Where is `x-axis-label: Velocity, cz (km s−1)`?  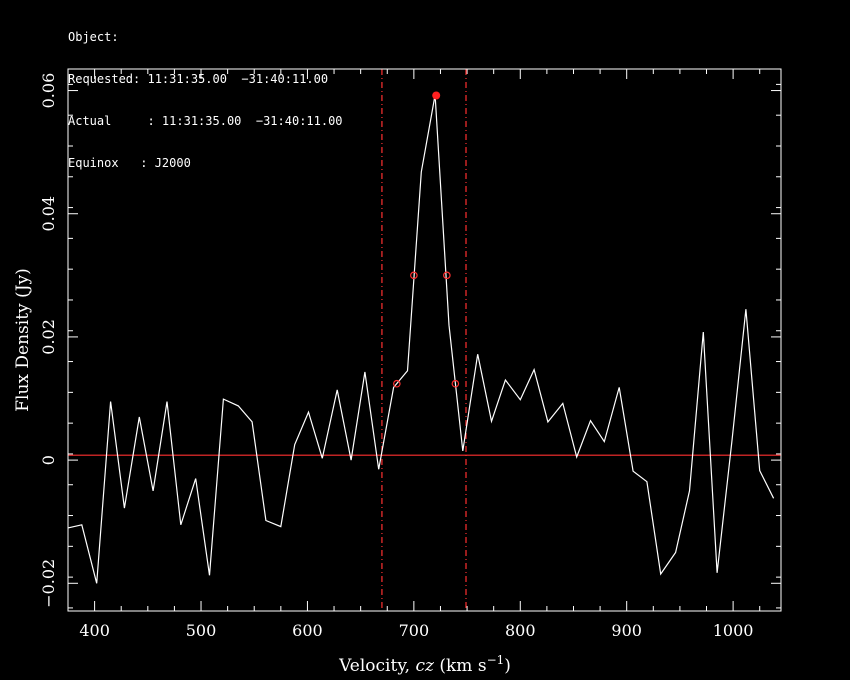
x-axis-label: Velocity, cz (km s−1) is located at coordinates (424, 664).